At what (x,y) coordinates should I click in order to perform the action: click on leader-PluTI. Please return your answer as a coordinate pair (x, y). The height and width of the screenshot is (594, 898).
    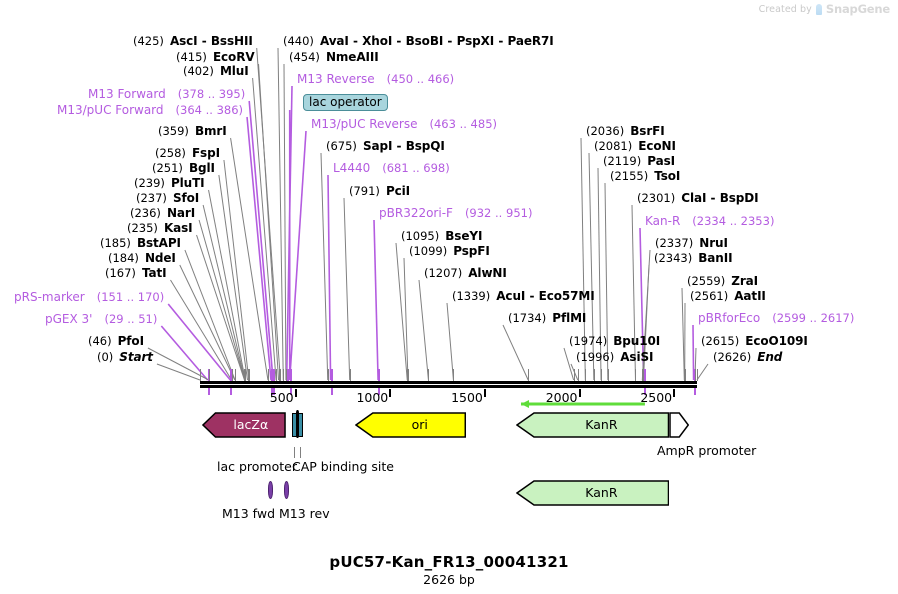
    Looking at the image, I should click on (227, 285).